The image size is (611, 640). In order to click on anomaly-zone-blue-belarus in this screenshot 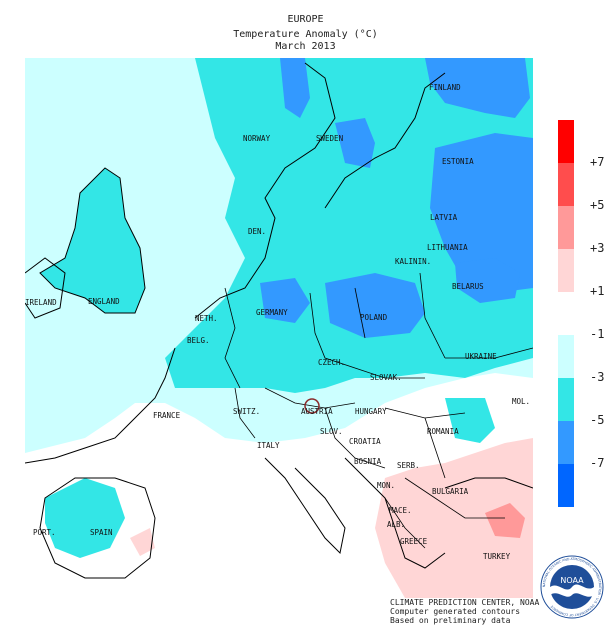, I will do `click(487, 280)`.